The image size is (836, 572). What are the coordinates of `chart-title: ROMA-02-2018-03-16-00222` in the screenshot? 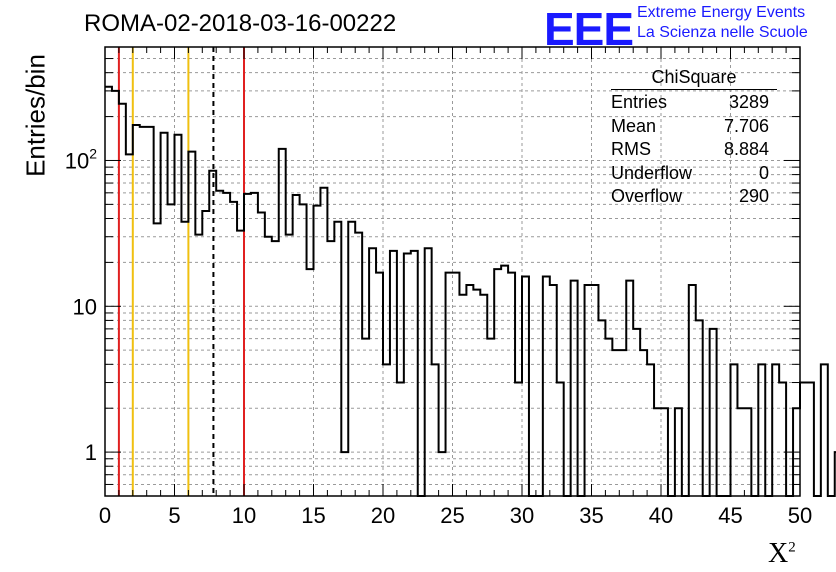 It's located at (240, 23).